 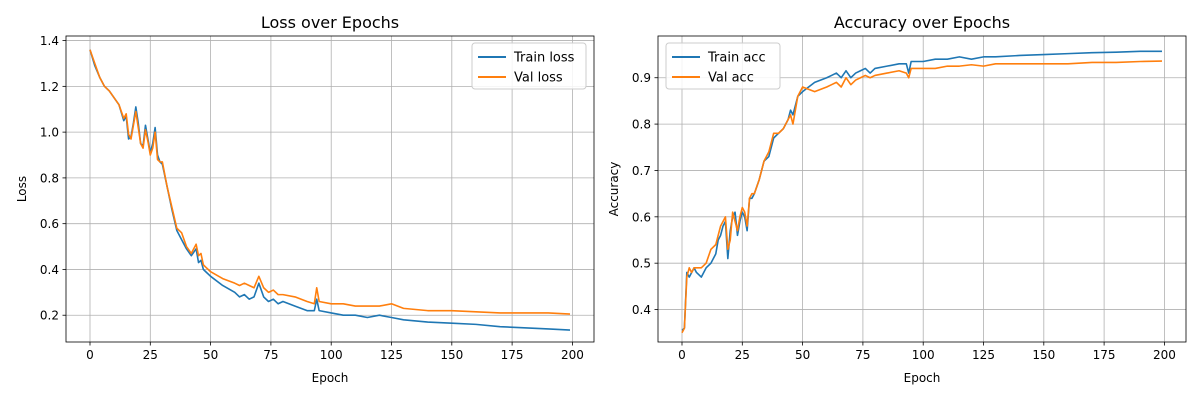 I want to click on legend-label: Val acc, so click(x=731, y=78).